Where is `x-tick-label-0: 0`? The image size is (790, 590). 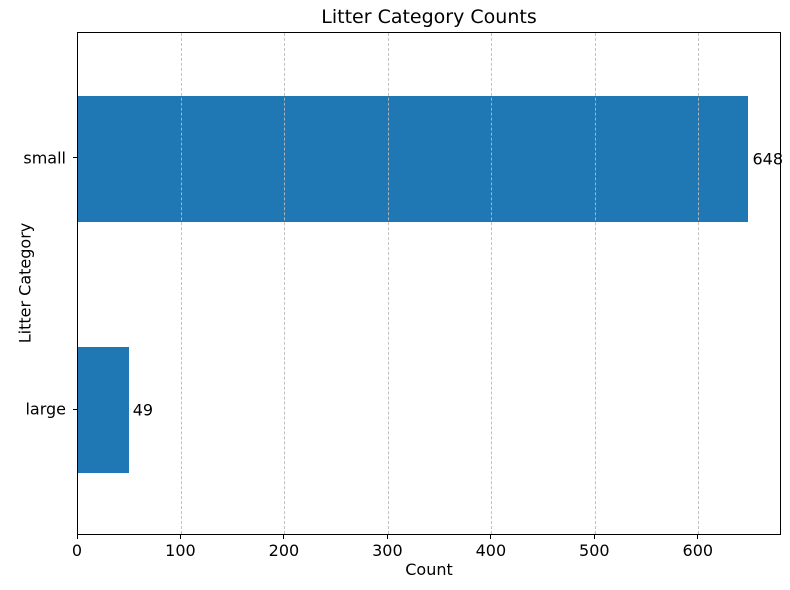 x-tick-label-0: 0 is located at coordinates (77, 550).